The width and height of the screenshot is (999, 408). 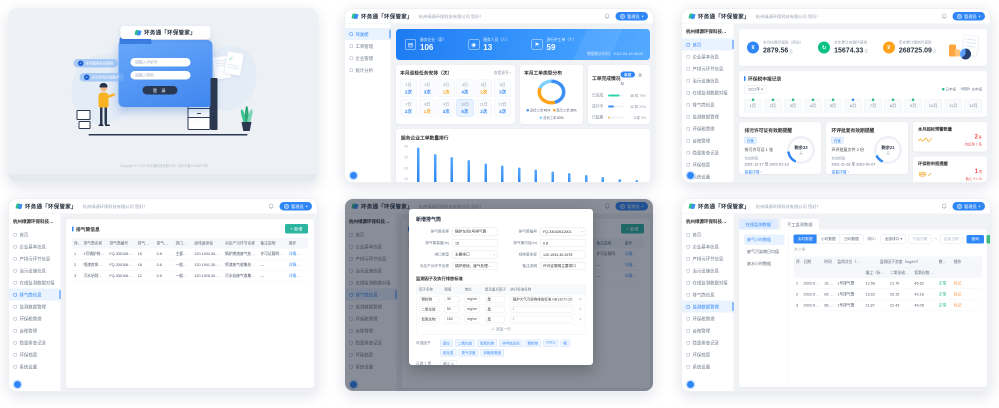 What do you see at coordinates (627, 74) in the screenshot?
I see `period-toggle-month: 本月` at bounding box center [627, 74].